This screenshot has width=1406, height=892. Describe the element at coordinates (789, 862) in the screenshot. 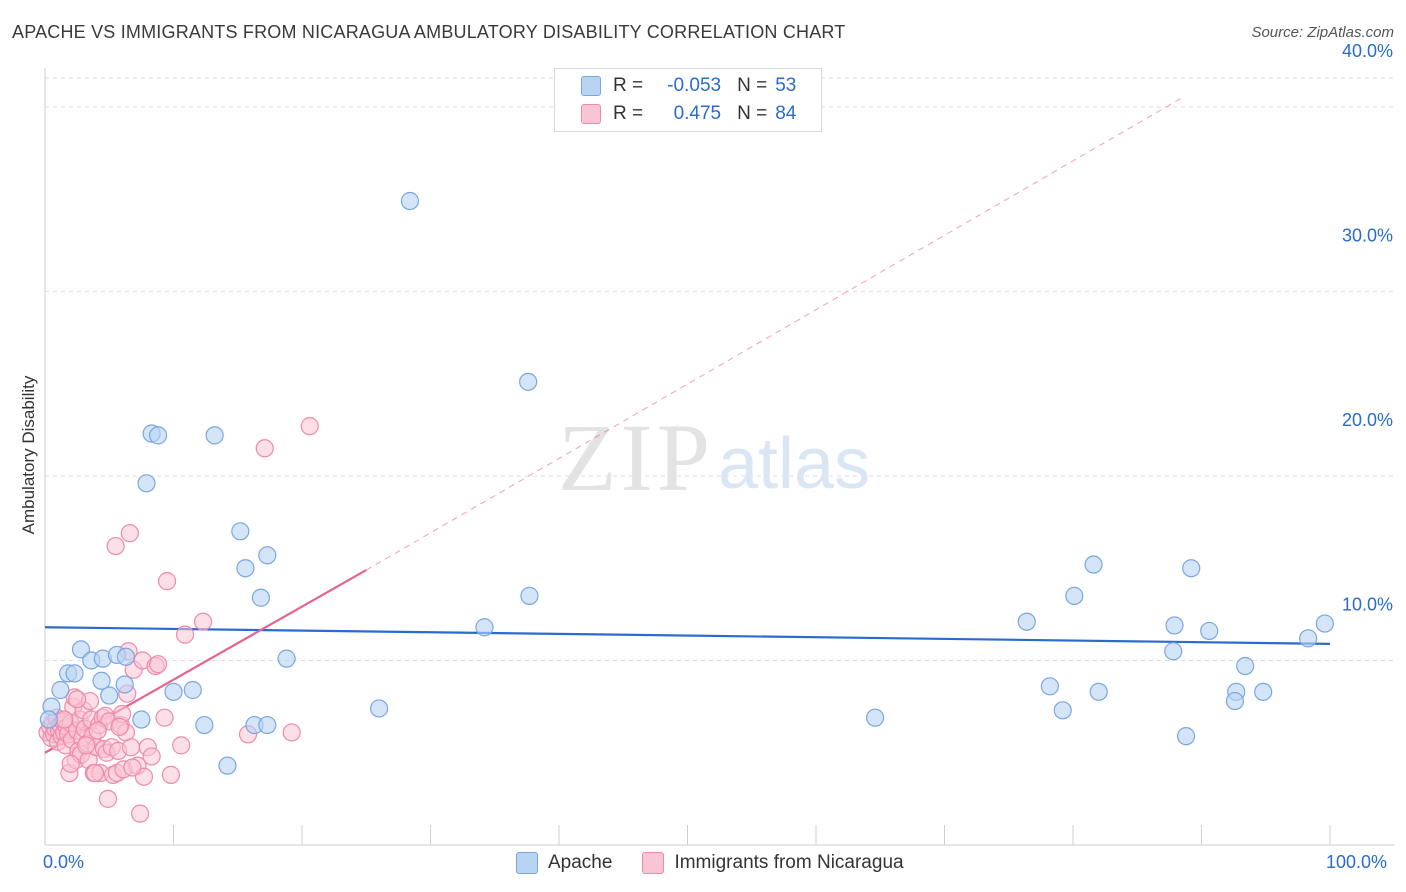

I see `legend-label-nicaragua: Immigrants from Nicaragua` at that location.